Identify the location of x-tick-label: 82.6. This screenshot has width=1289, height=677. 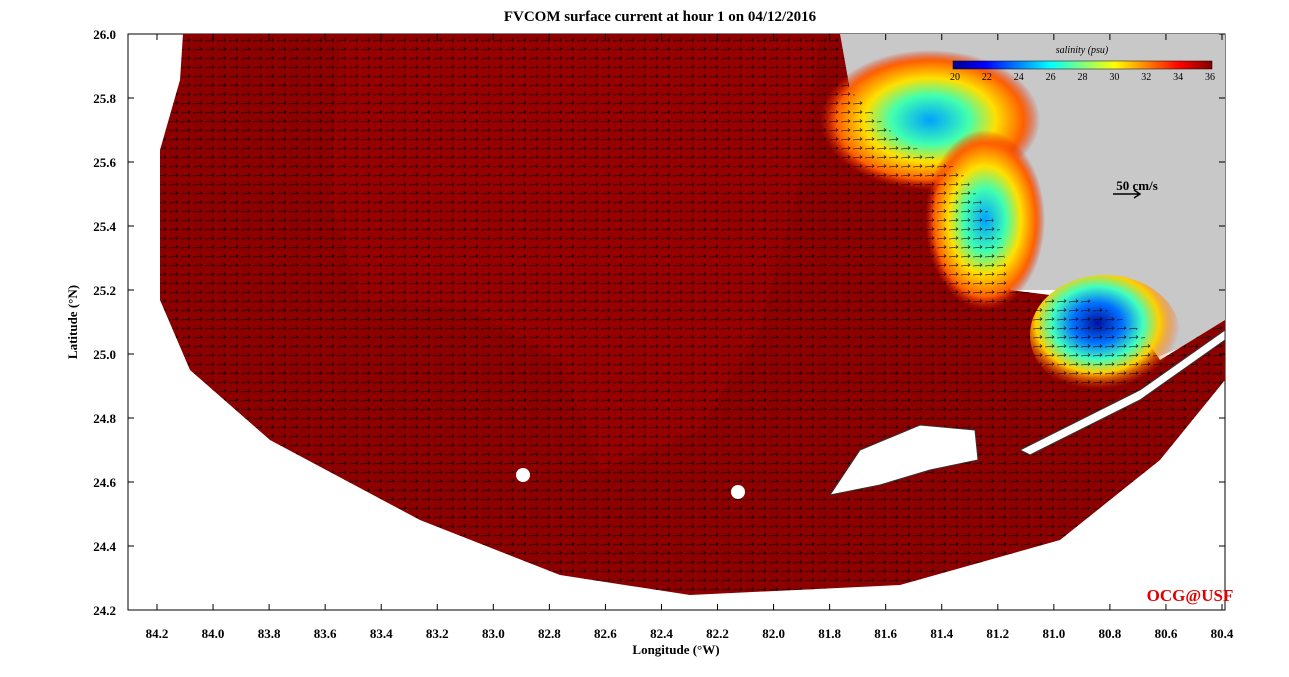
(605, 633).